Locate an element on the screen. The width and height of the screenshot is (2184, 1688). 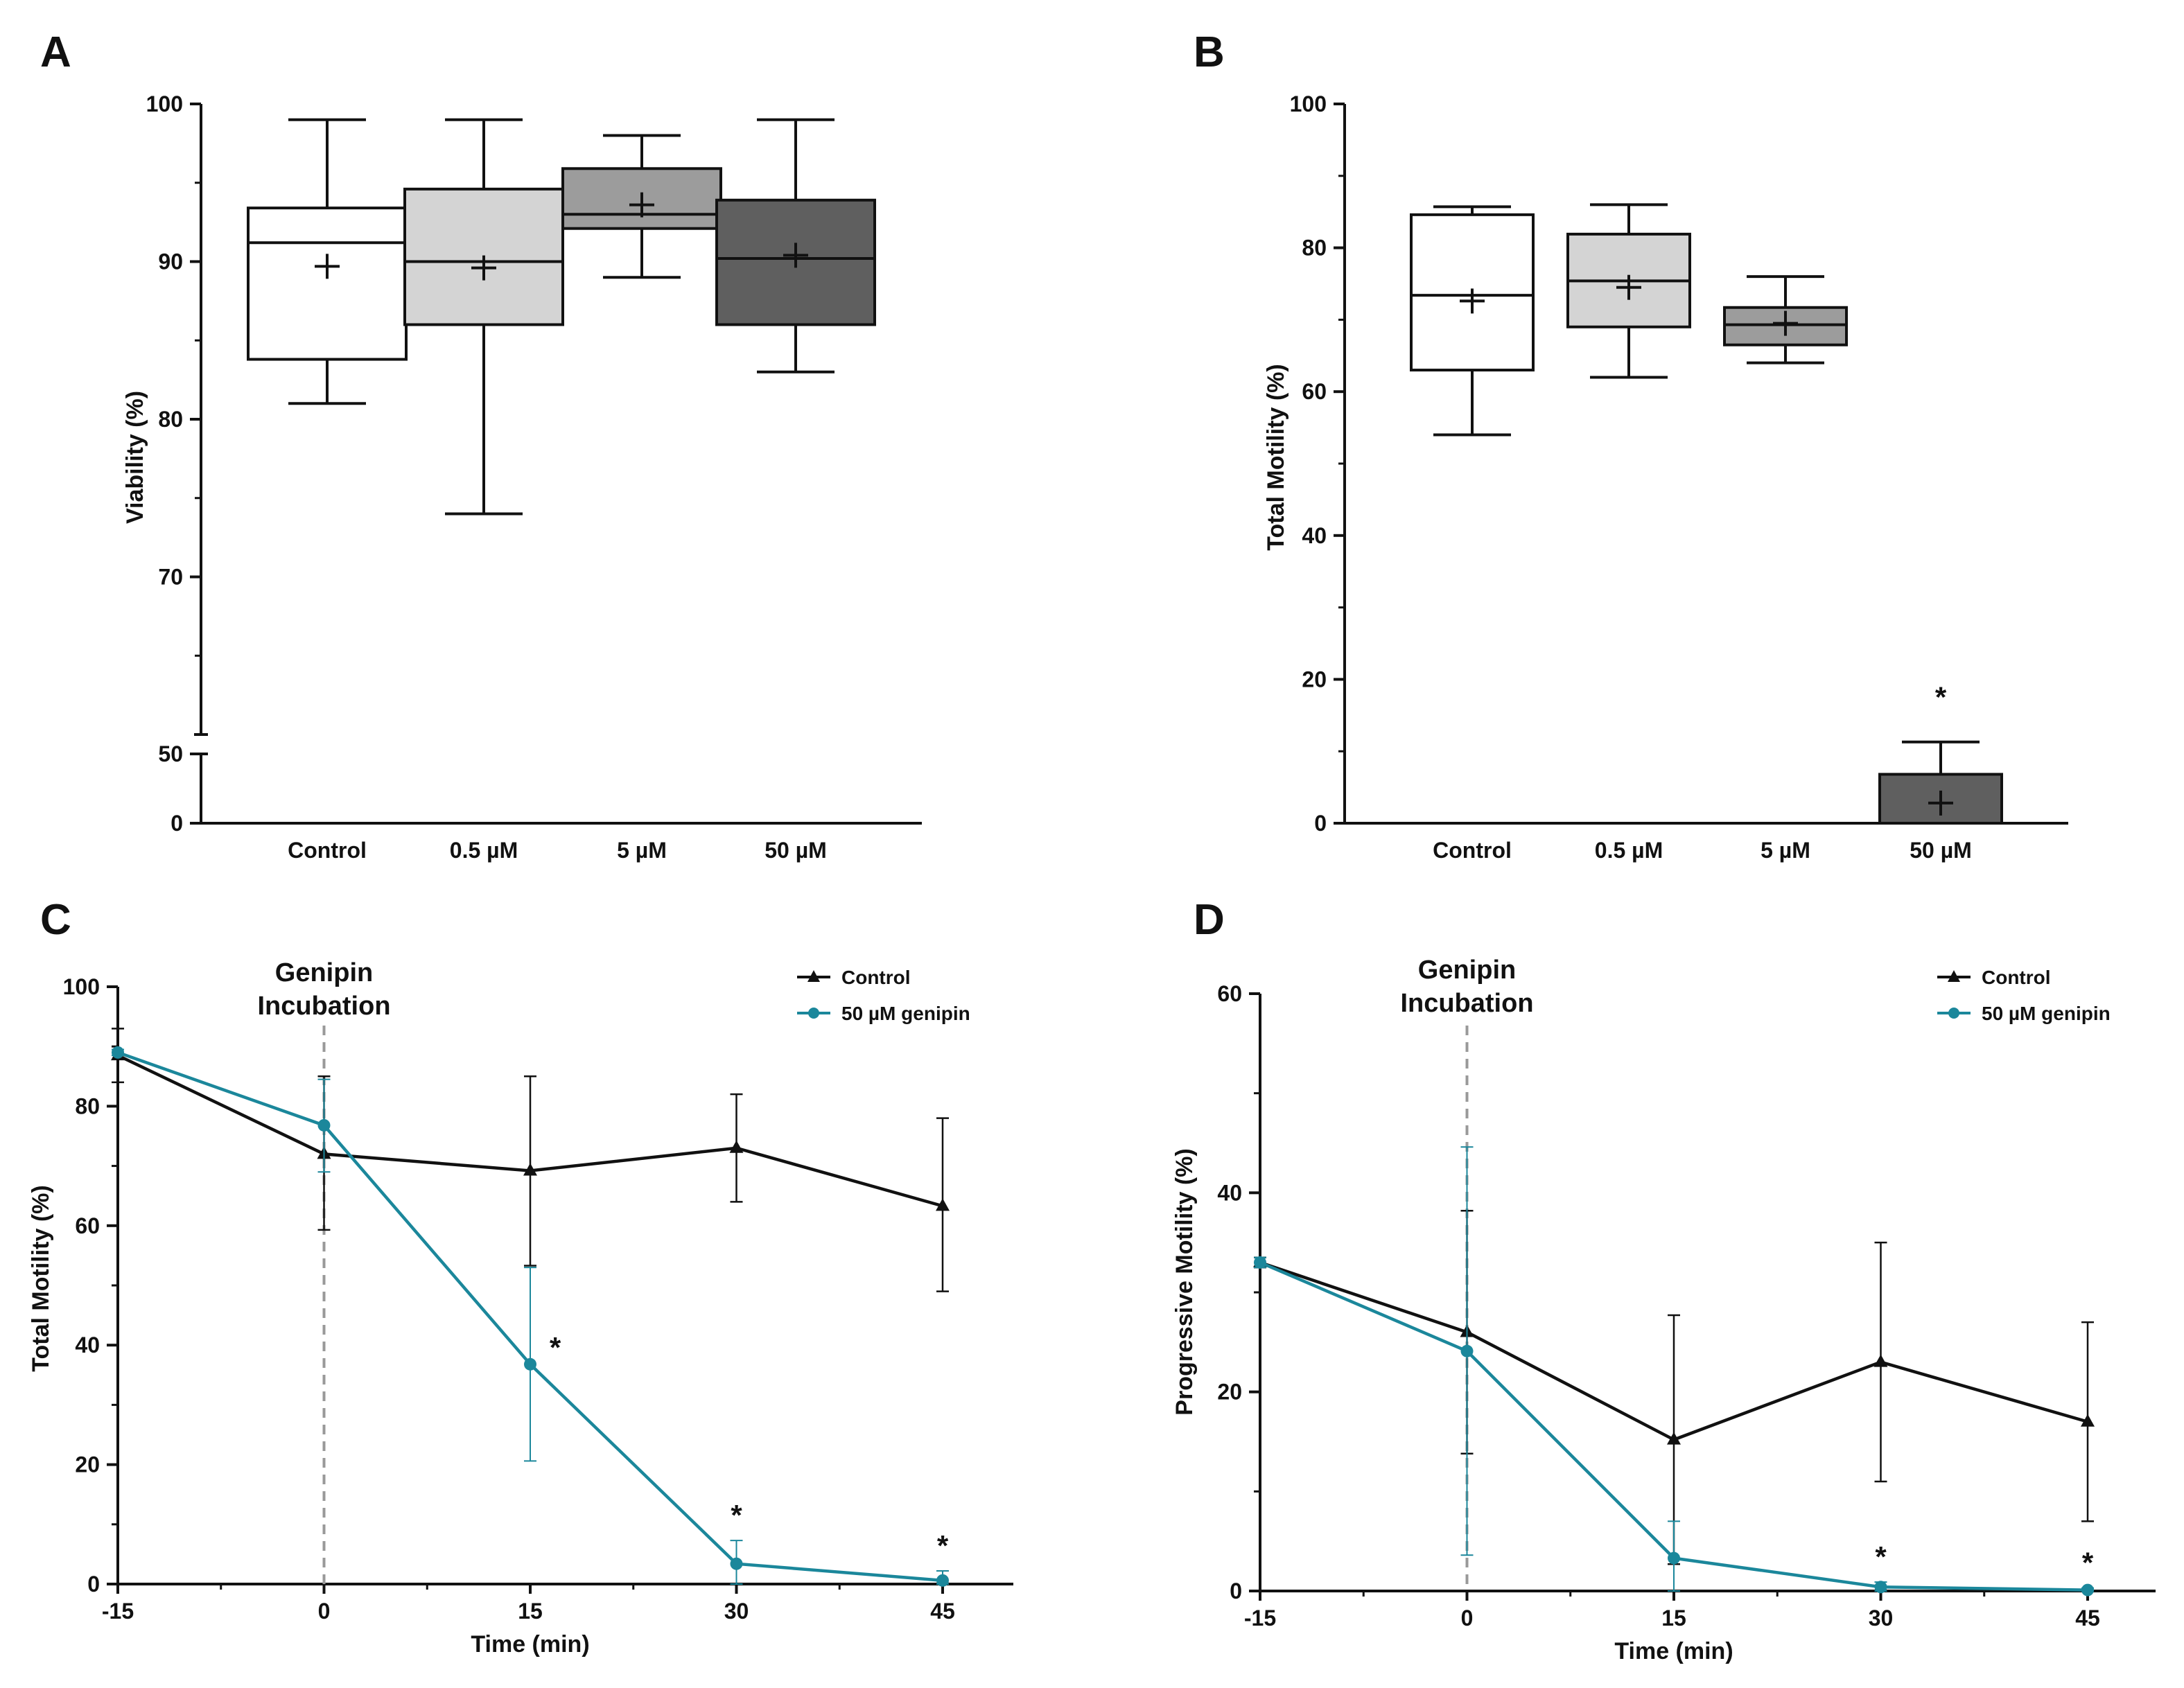
y-axis-title: Viability (%) is located at coordinates (135, 458).